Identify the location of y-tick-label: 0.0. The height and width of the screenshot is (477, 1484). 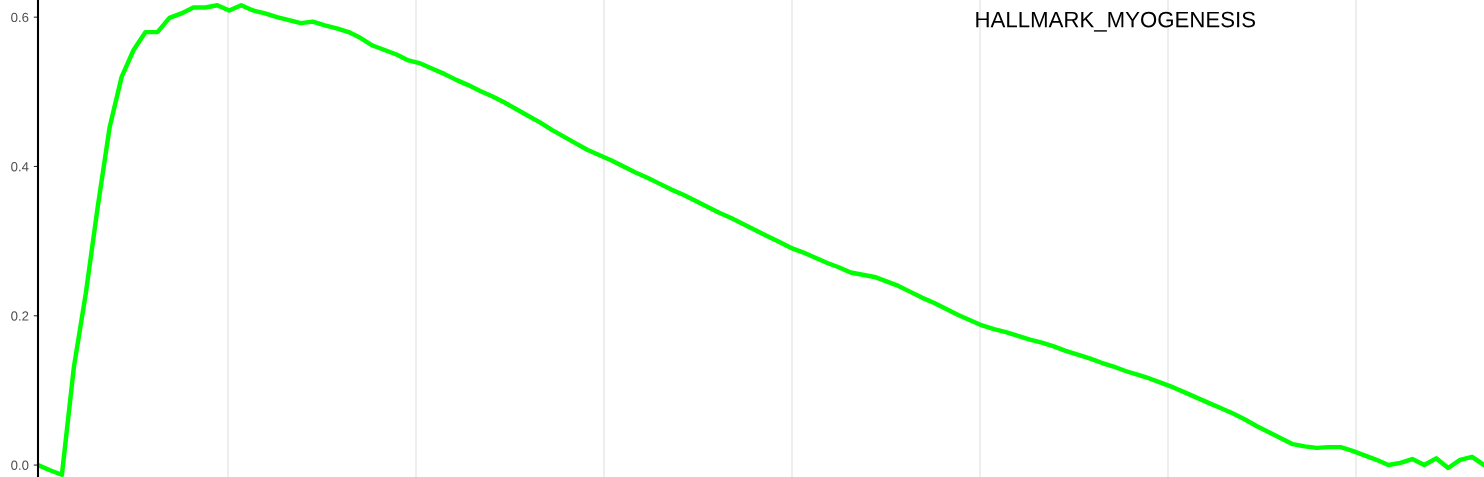
(20, 465).